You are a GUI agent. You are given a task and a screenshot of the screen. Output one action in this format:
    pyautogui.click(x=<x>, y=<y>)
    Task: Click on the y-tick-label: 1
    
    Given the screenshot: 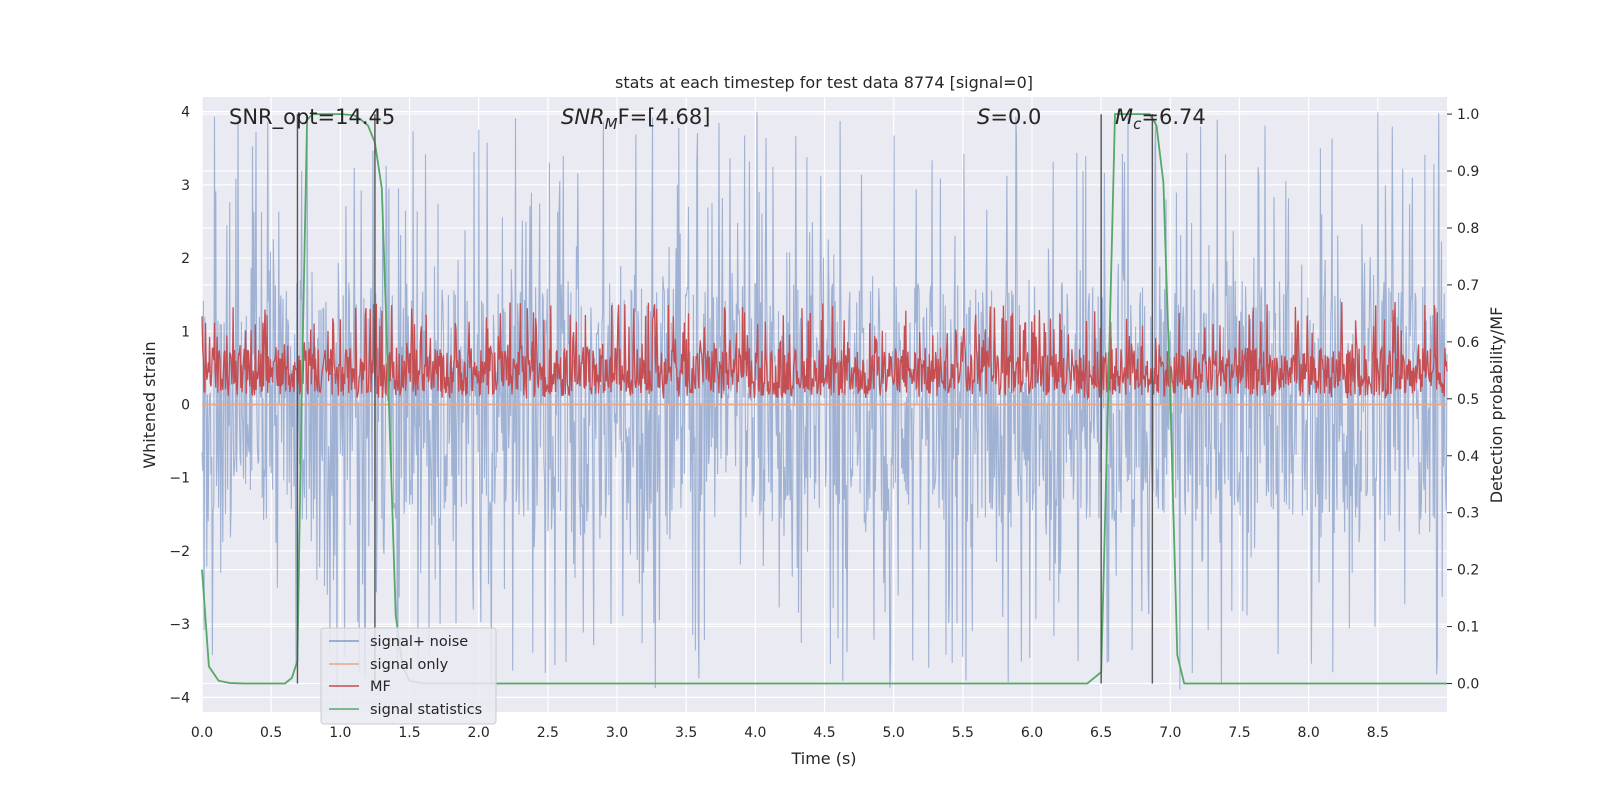 What is the action you would take?
    pyautogui.click(x=185, y=332)
    